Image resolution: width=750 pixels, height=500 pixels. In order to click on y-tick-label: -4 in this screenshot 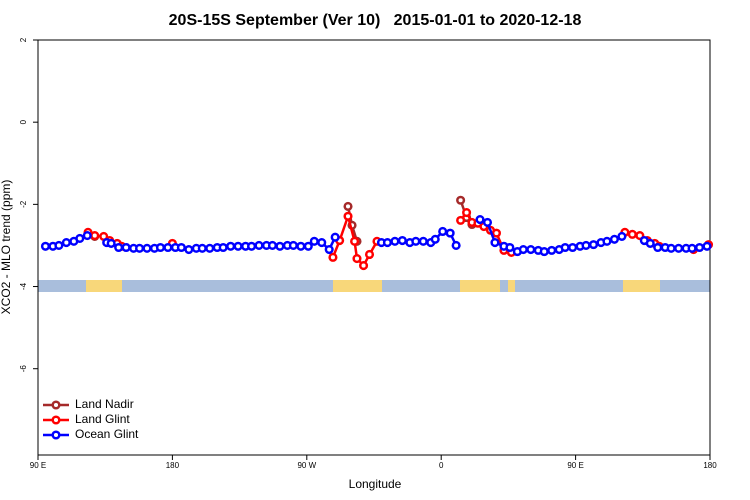, I will do `click(23, 286)`.